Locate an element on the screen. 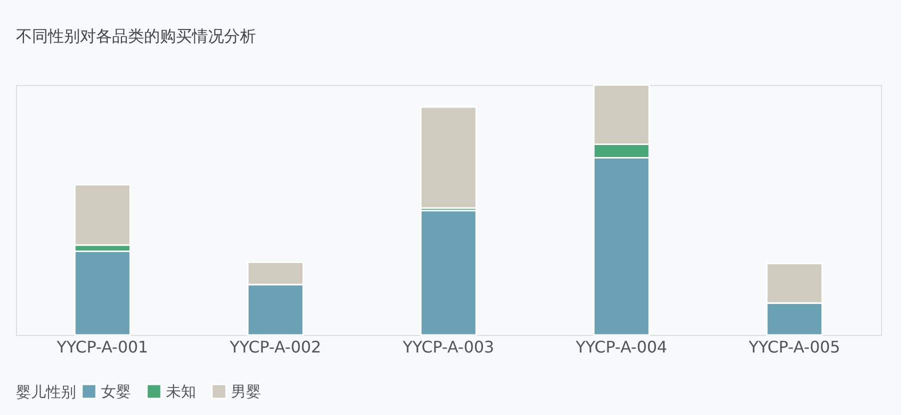  legend-label: 女婴 is located at coordinates (116, 391).